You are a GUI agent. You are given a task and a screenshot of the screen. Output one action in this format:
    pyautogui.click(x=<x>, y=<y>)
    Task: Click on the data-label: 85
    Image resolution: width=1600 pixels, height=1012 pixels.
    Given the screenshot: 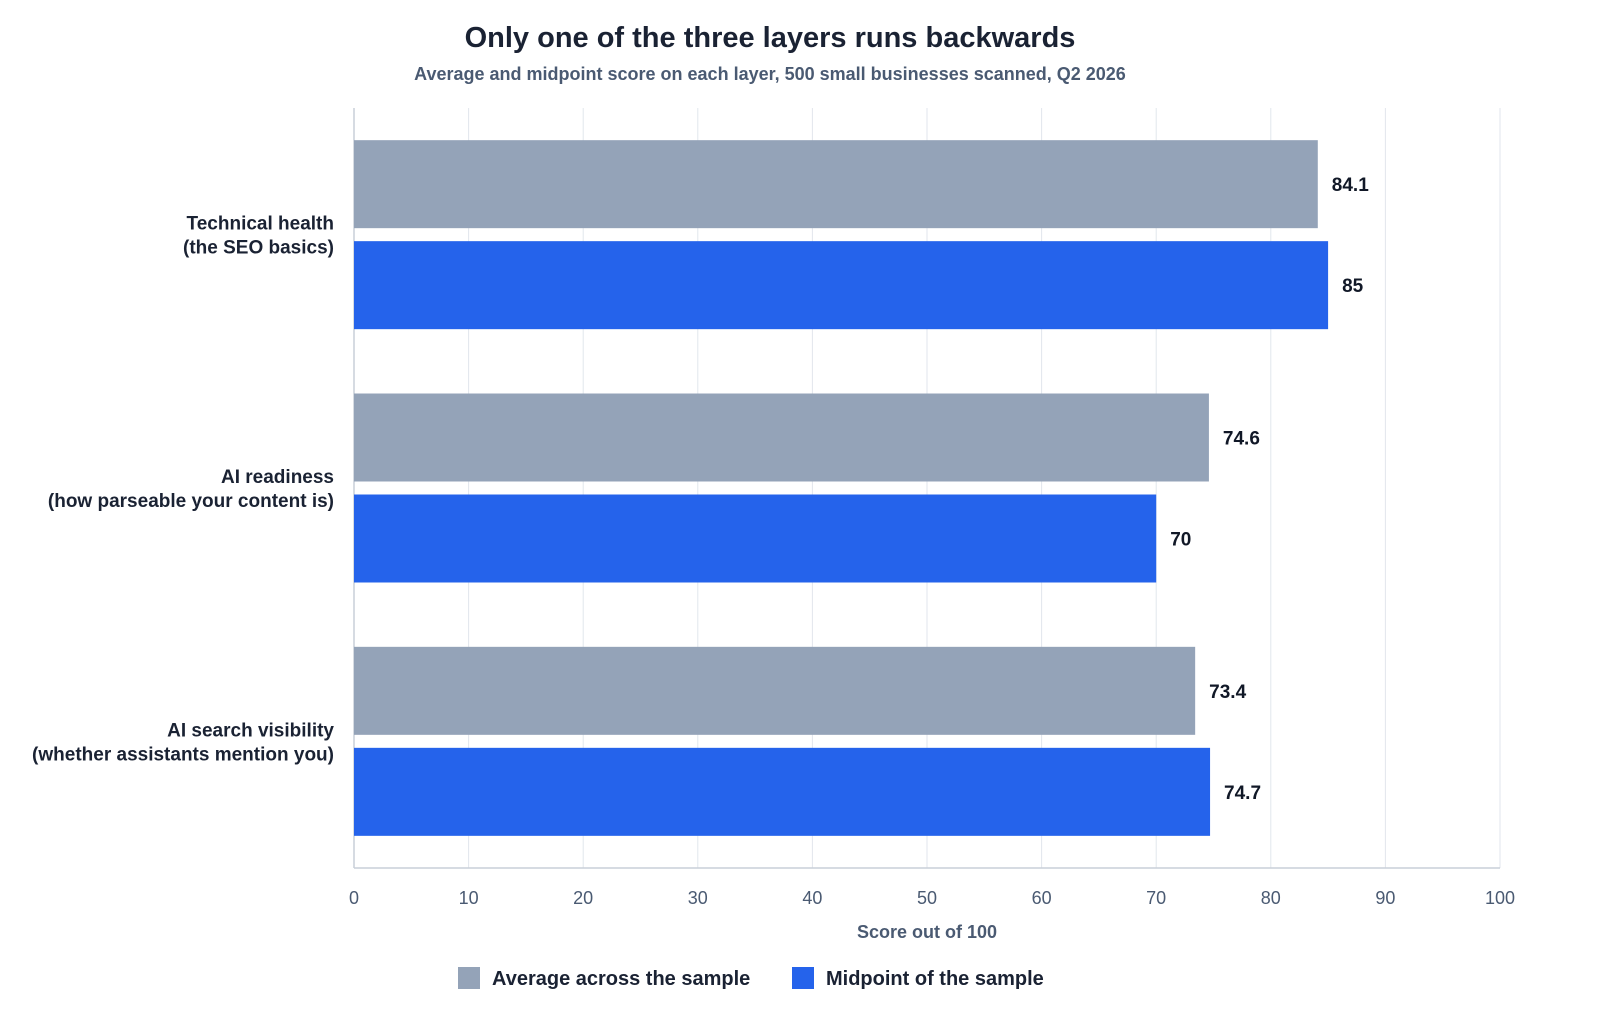 What is the action you would take?
    pyautogui.click(x=1353, y=286)
    